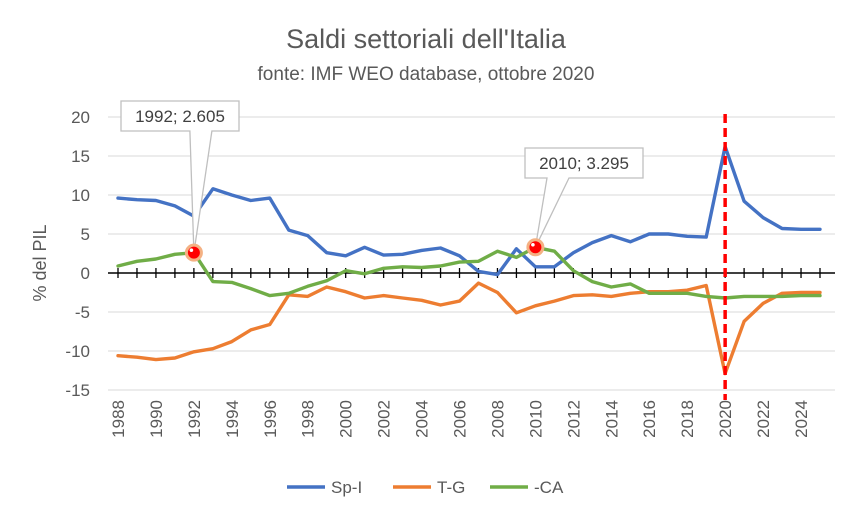 Image resolution: width=853 pixels, height=513 pixels. I want to click on legend: Sp-I T-G -CA, so click(425, 487).